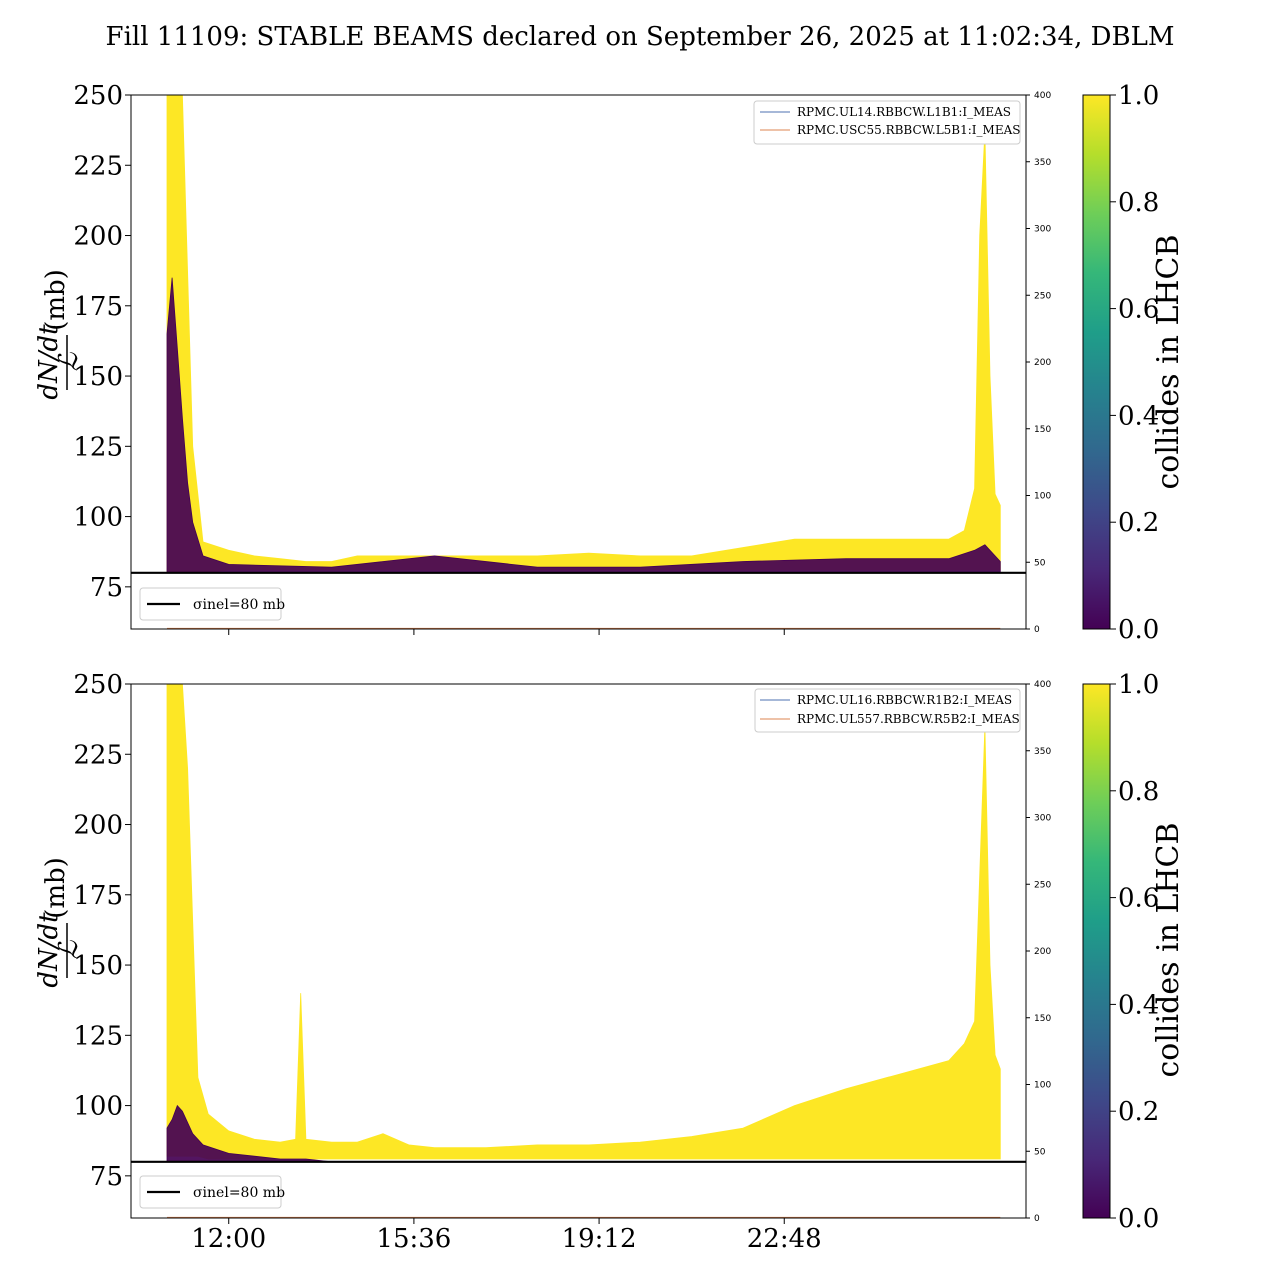 The width and height of the screenshot is (1280, 1284). Describe the element at coordinates (904, 112) in the screenshot. I see `legend-entry: RPMC.UL14.RBBCW.L1B1:I_MEAS` at that location.